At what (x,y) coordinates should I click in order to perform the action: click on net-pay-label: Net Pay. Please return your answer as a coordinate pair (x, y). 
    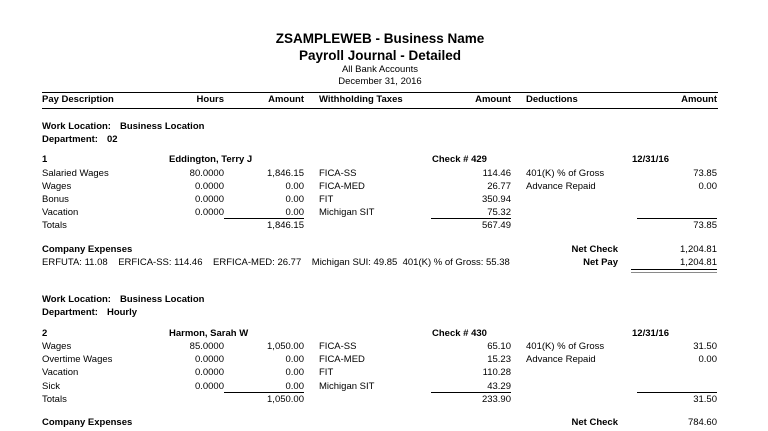
    Looking at the image, I should click on (600, 262).